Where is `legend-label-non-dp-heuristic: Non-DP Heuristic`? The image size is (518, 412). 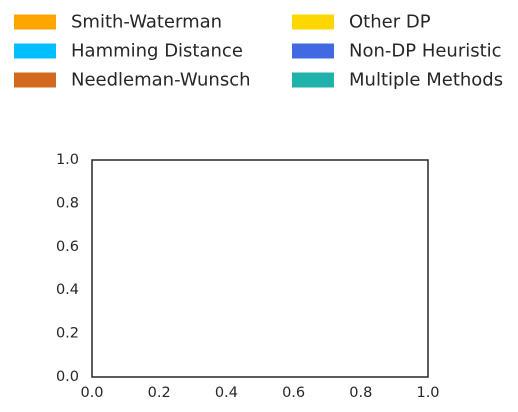 legend-label-non-dp-heuristic: Non-DP Heuristic is located at coordinates (425, 51).